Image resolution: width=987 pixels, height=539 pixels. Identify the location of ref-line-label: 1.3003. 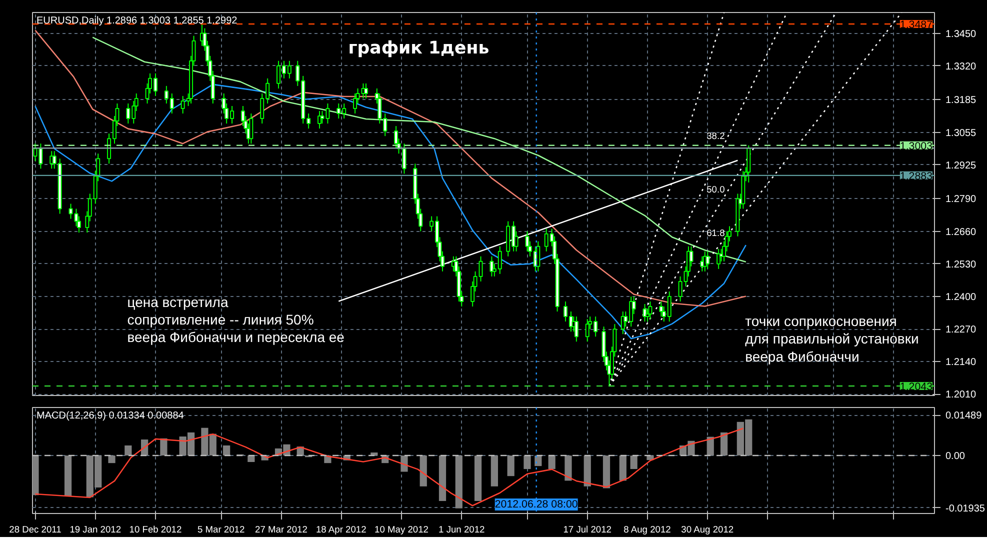
(916, 146).